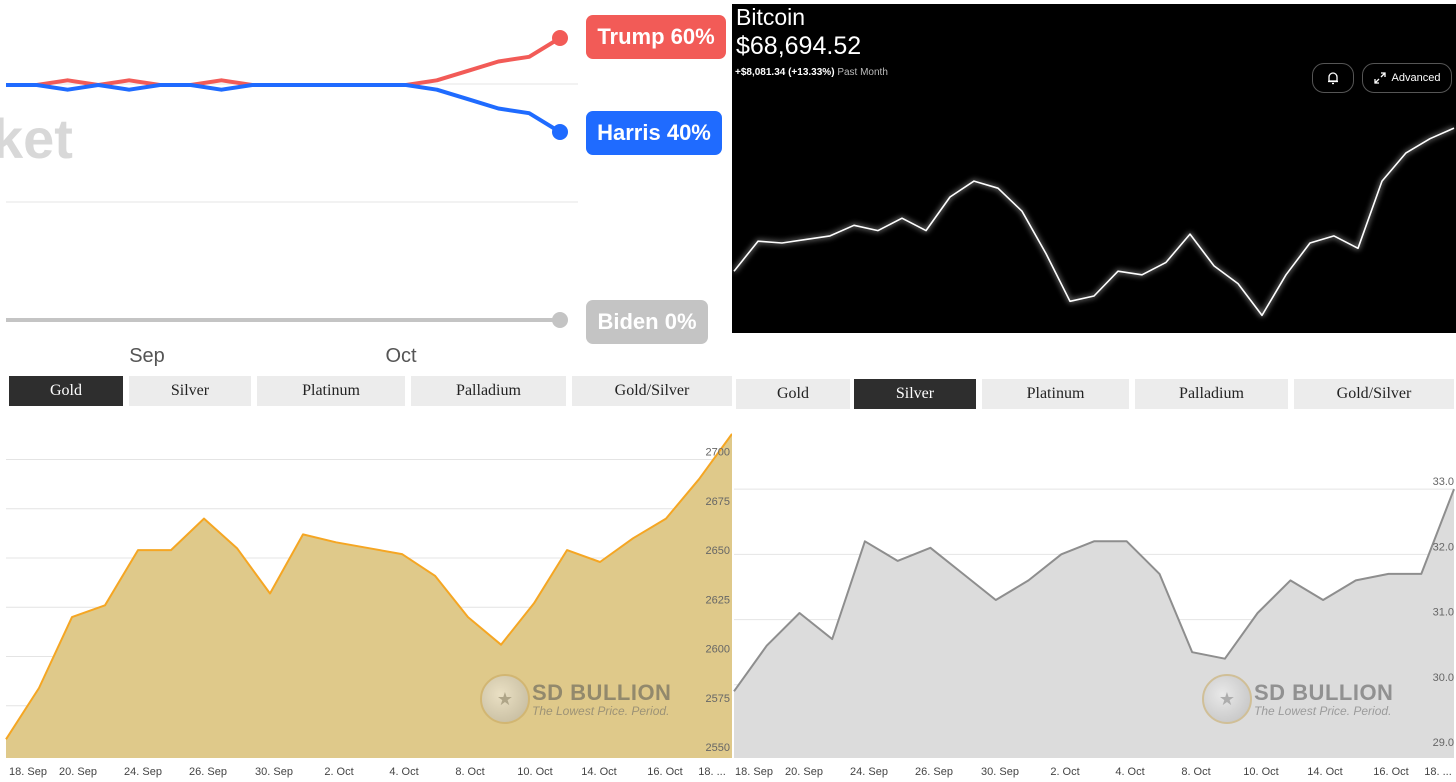 The image size is (1456, 782). I want to click on silver-x-tick-label: 4. Oct, so click(1129, 772).